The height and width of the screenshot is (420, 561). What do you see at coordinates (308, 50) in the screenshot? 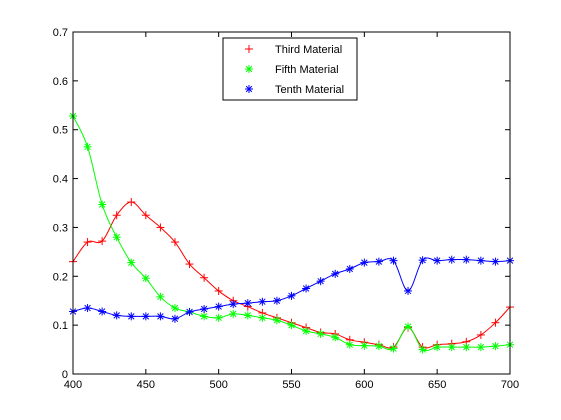
I see `legend-label-third-material: Third Material` at bounding box center [308, 50].